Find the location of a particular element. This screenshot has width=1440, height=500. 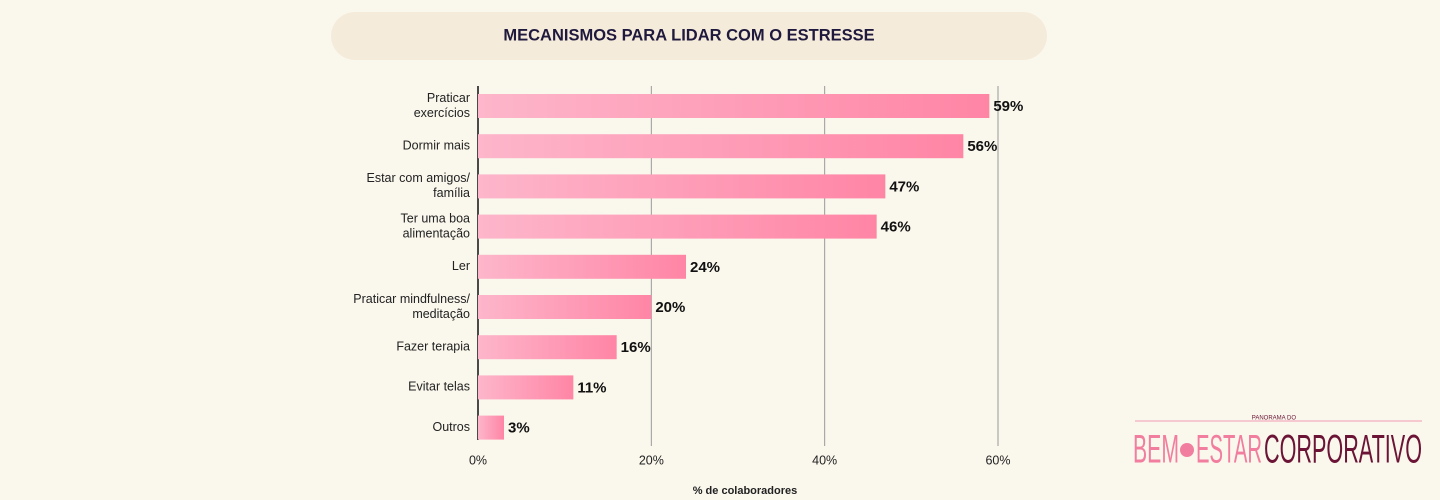

value-label: 59% is located at coordinates (1008, 106).